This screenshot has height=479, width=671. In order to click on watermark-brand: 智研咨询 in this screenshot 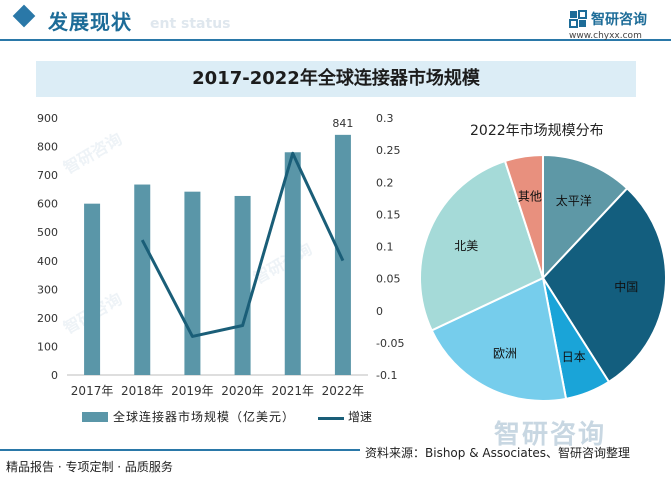, I will do `click(550, 435)`.